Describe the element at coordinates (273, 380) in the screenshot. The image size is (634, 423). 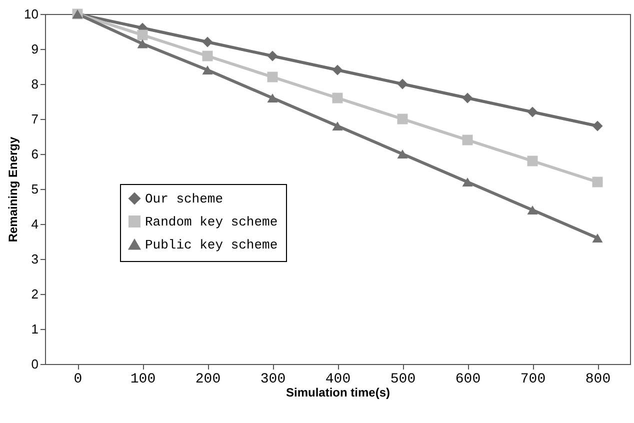
I see `x-tick-label: 300` at that location.